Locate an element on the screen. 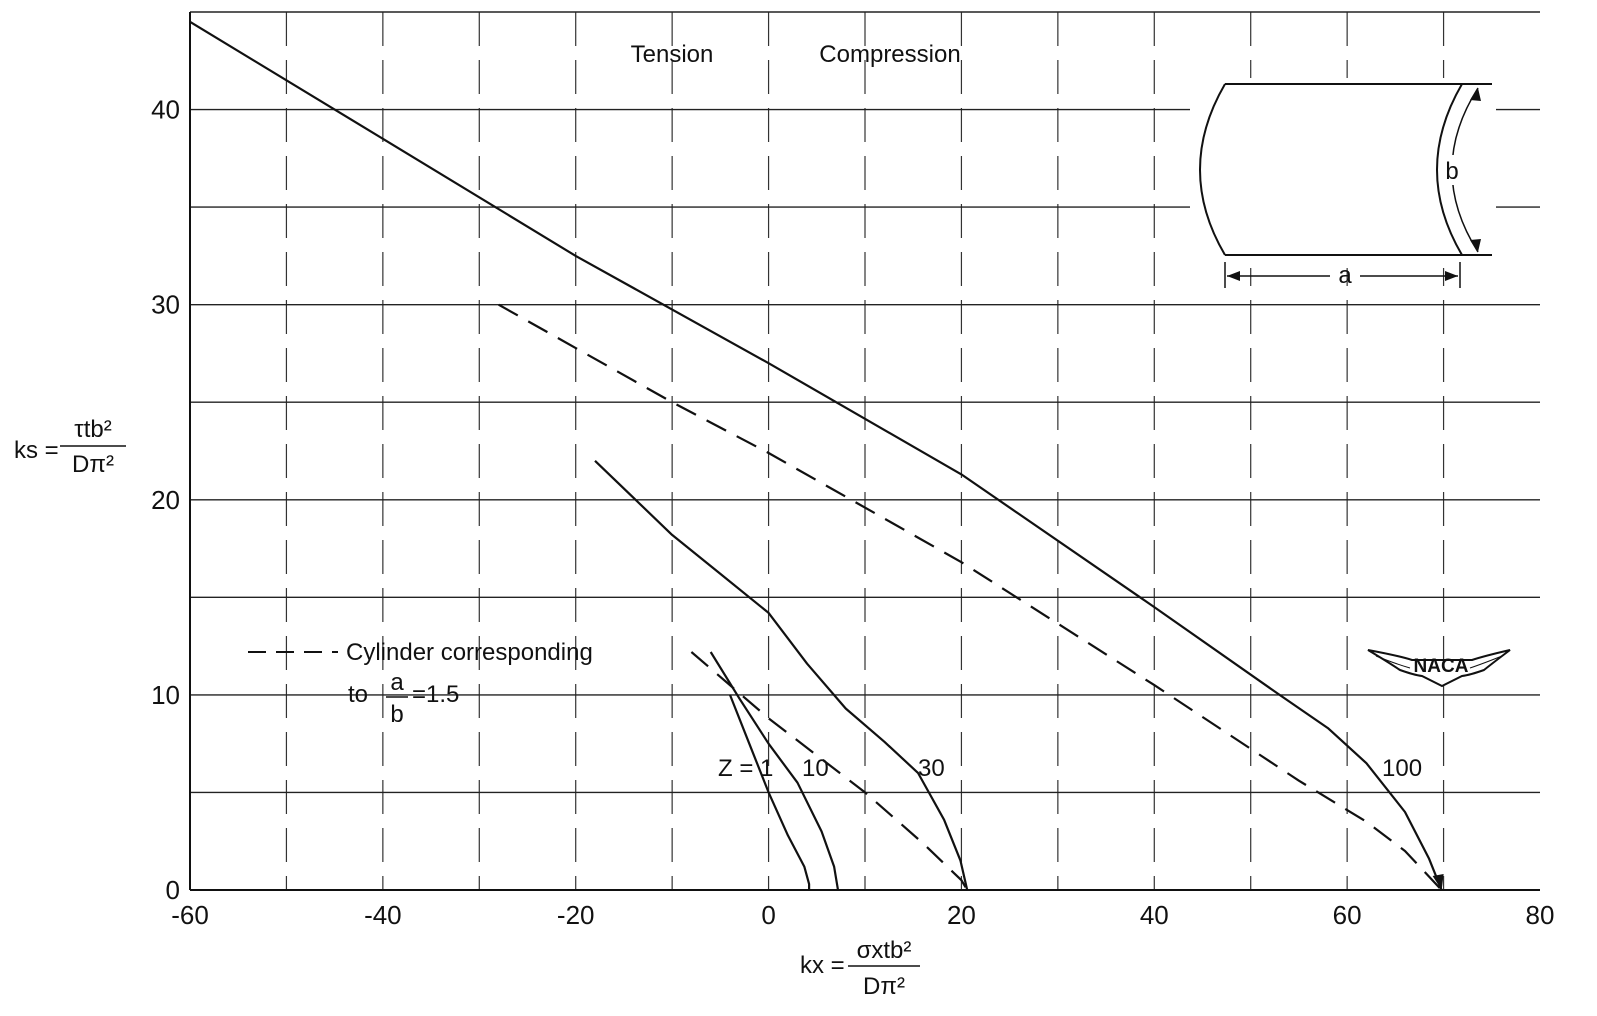  tension-label: Tension is located at coordinates (672, 54).